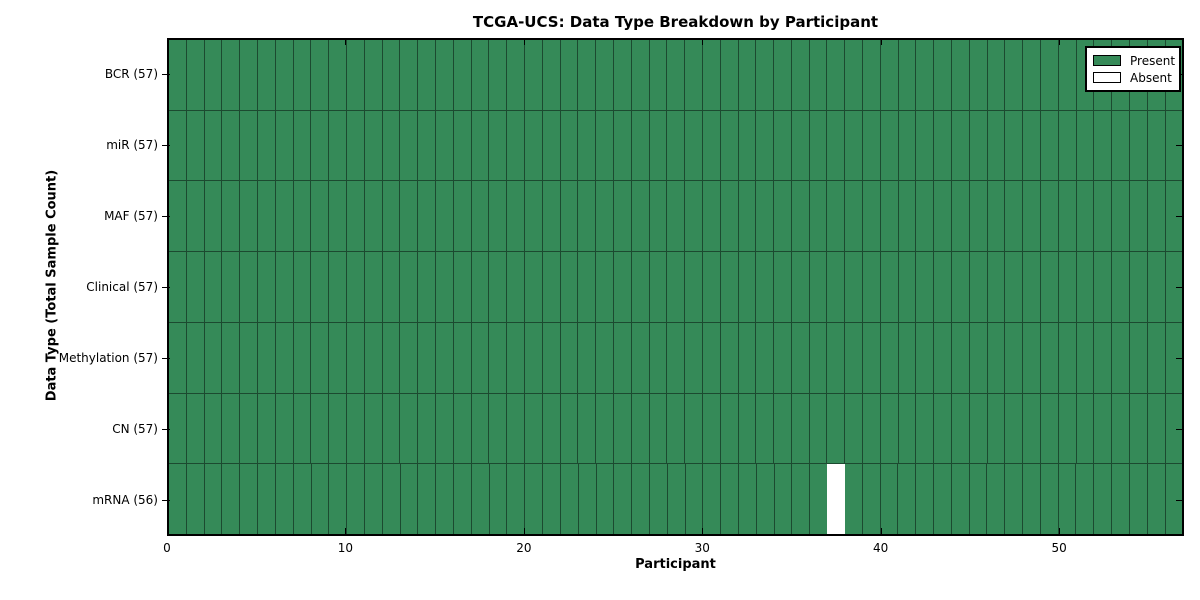 The height and width of the screenshot is (600, 1200). What do you see at coordinates (131, 215) in the screenshot?
I see `y-tick-label-MAF: MAF (57)` at bounding box center [131, 215].